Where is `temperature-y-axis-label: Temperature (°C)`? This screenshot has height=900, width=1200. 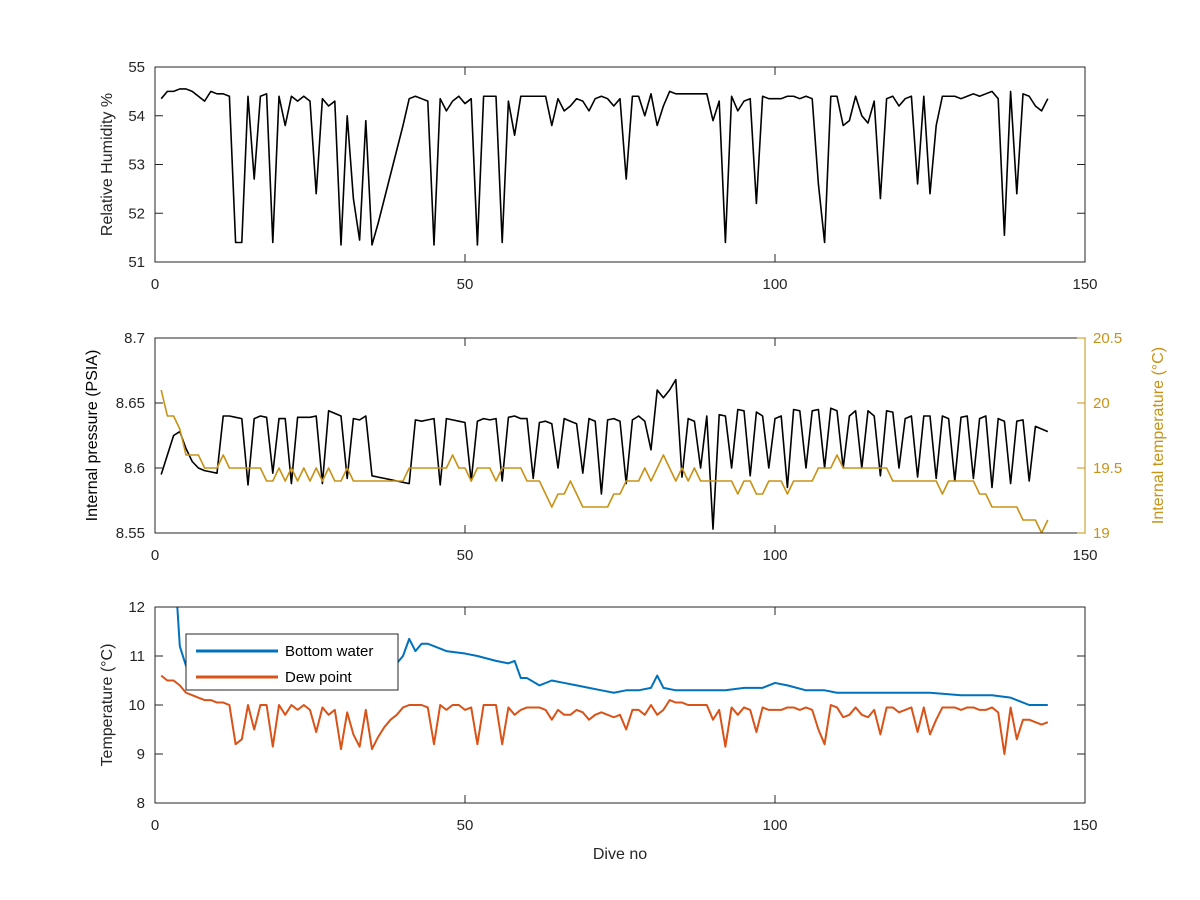
temperature-y-axis-label: Temperature (°C) is located at coordinates (107, 705).